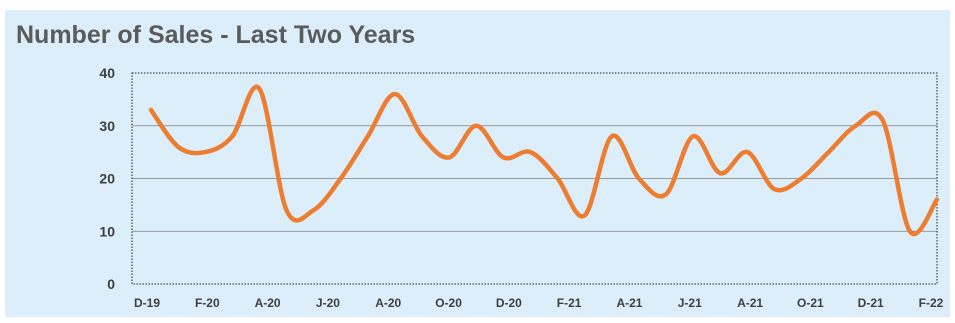  What do you see at coordinates (147, 303) in the screenshot?
I see `x-tick-label: D-19` at bounding box center [147, 303].